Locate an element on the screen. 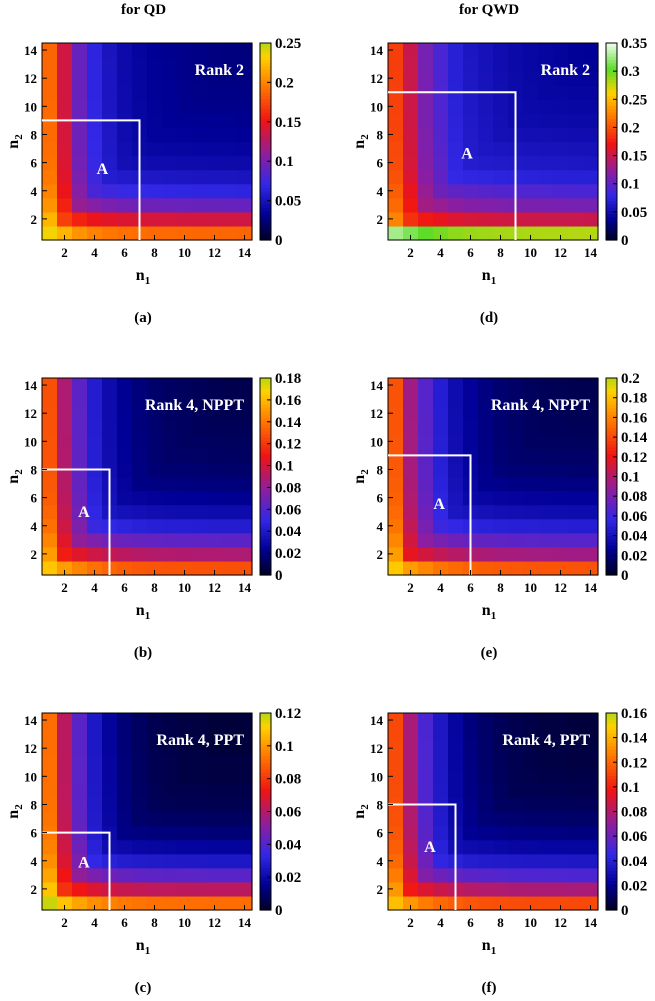 Image resolution: width=655 pixels, height=1001 pixels. colorbar-tick-label: 0.12 is located at coordinates (288, 714).